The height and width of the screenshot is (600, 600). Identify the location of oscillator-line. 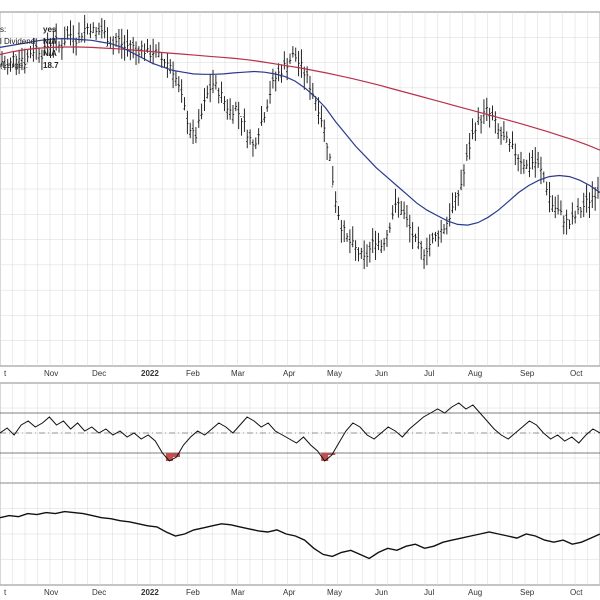
(300, 432).